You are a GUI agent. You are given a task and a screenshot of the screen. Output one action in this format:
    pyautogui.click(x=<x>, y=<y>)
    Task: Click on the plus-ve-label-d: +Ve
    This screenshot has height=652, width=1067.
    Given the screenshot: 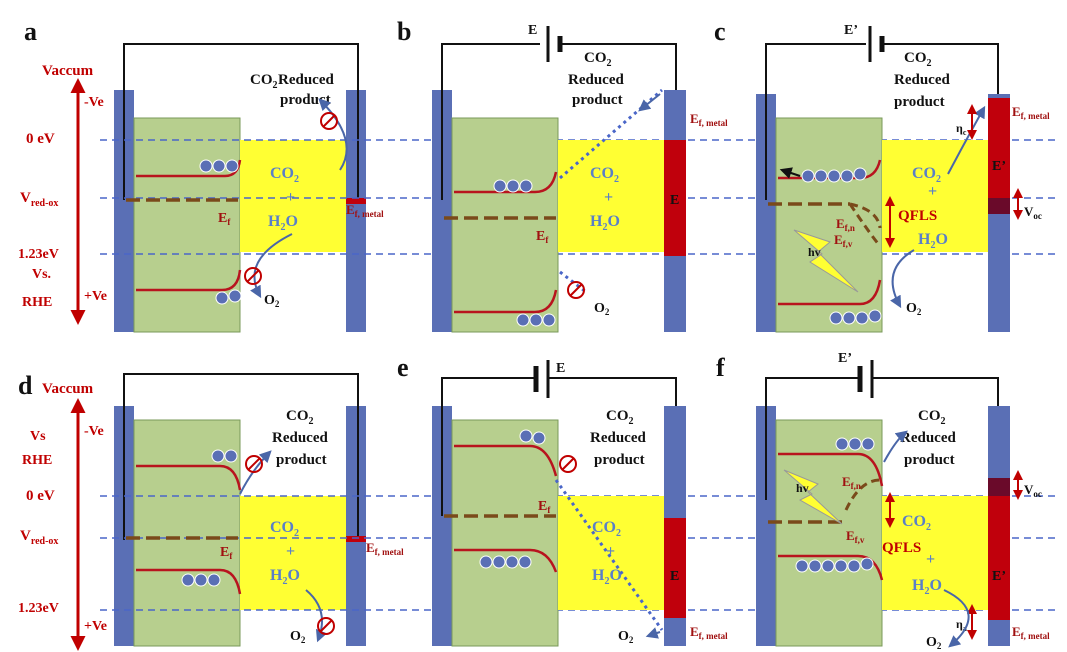 What is the action you would take?
    pyautogui.click(x=95, y=626)
    